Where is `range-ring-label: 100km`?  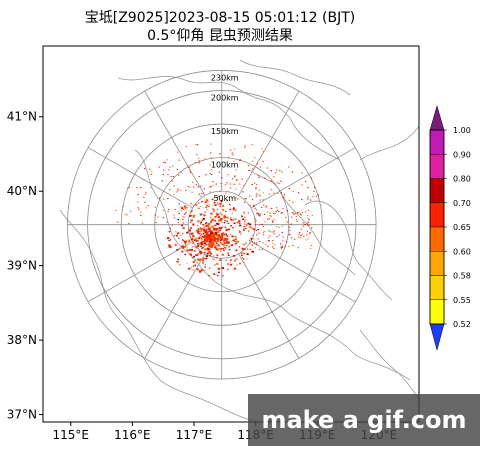
range-ring-label: 100km is located at coordinates (225, 165).